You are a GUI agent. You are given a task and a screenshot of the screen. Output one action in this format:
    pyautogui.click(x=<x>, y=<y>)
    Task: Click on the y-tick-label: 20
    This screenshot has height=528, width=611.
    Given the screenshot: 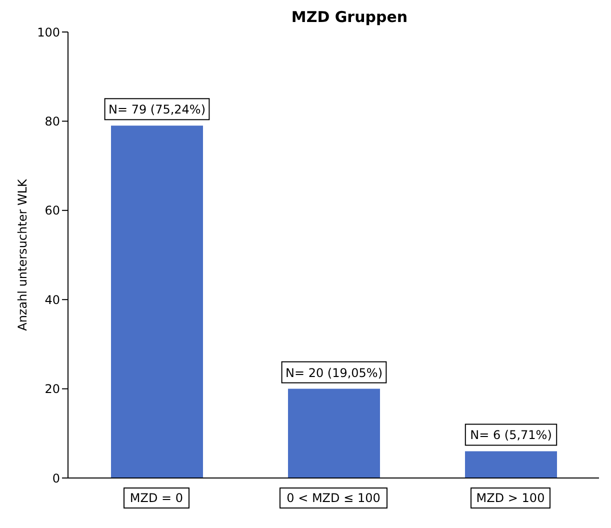 What is the action you would take?
    pyautogui.click(x=52, y=389)
    